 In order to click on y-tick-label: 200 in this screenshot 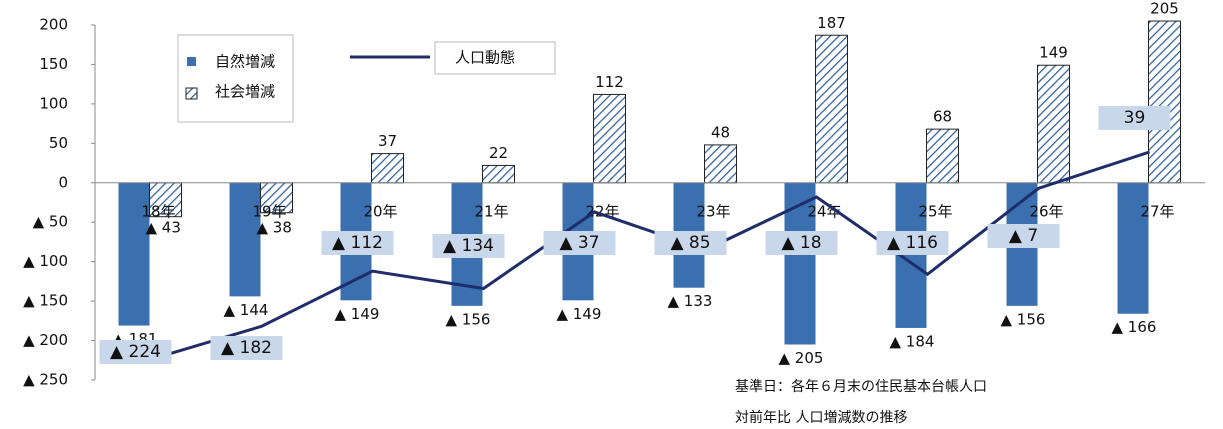, I will do `click(53, 25)`.